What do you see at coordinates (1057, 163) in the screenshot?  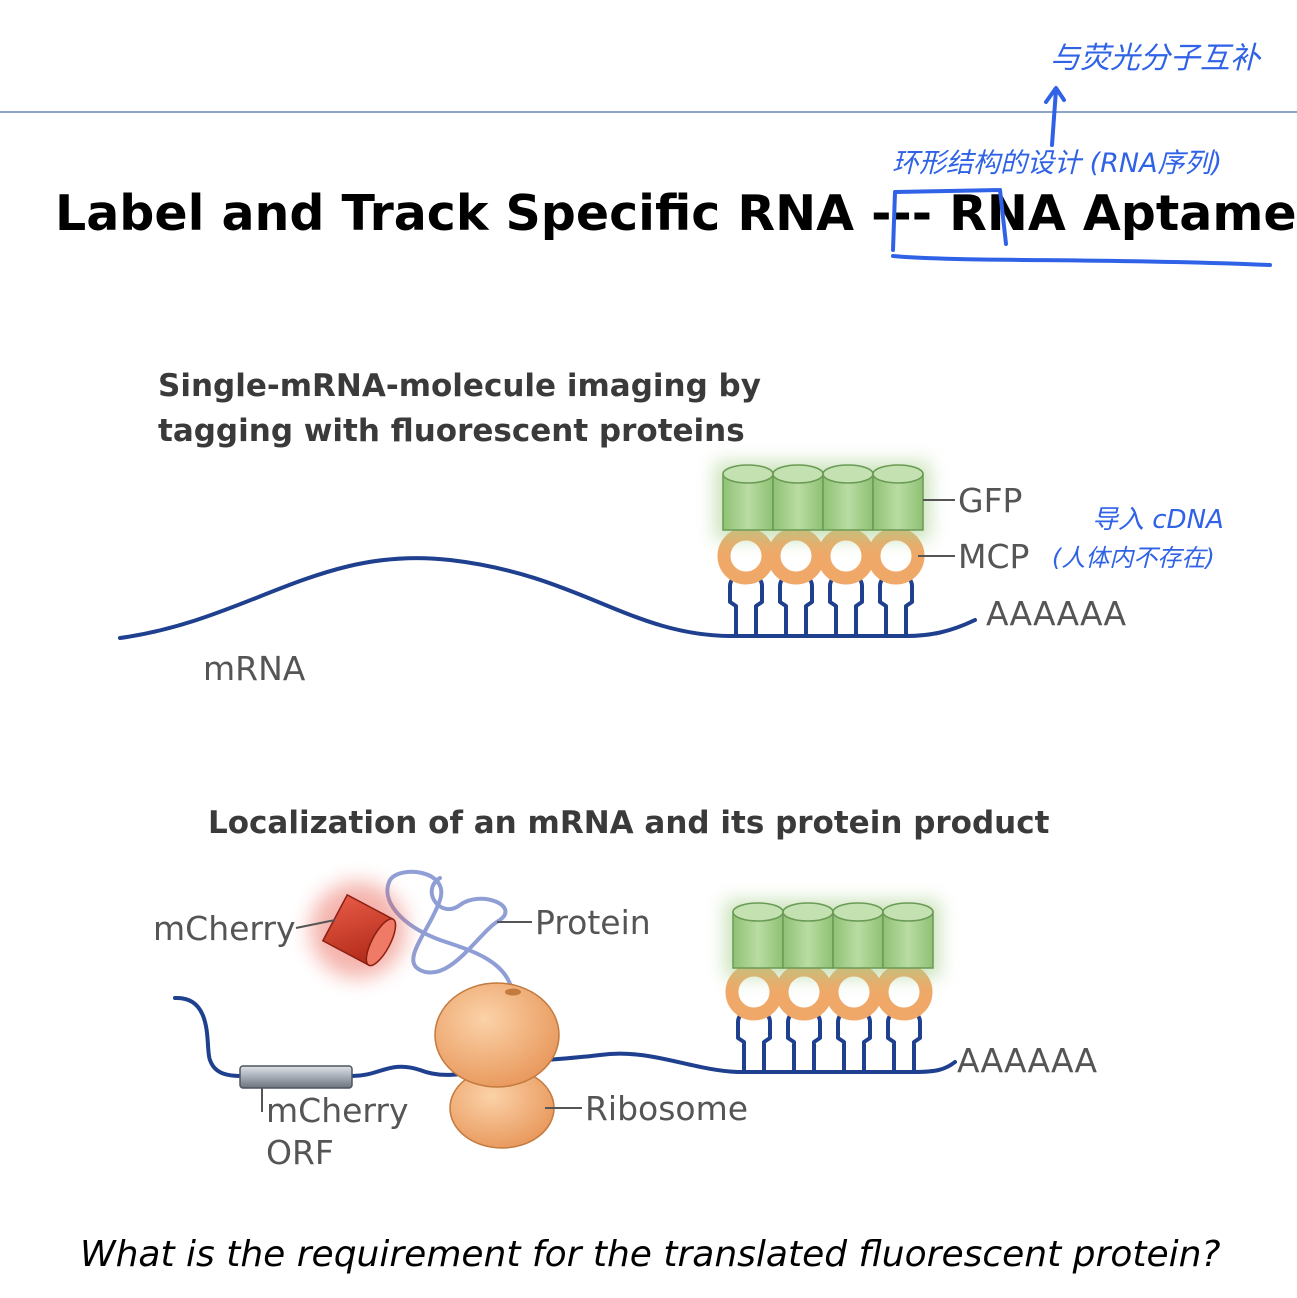 I see `note-above-title: 环形结构的设计 (RNA序列)` at bounding box center [1057, 163].